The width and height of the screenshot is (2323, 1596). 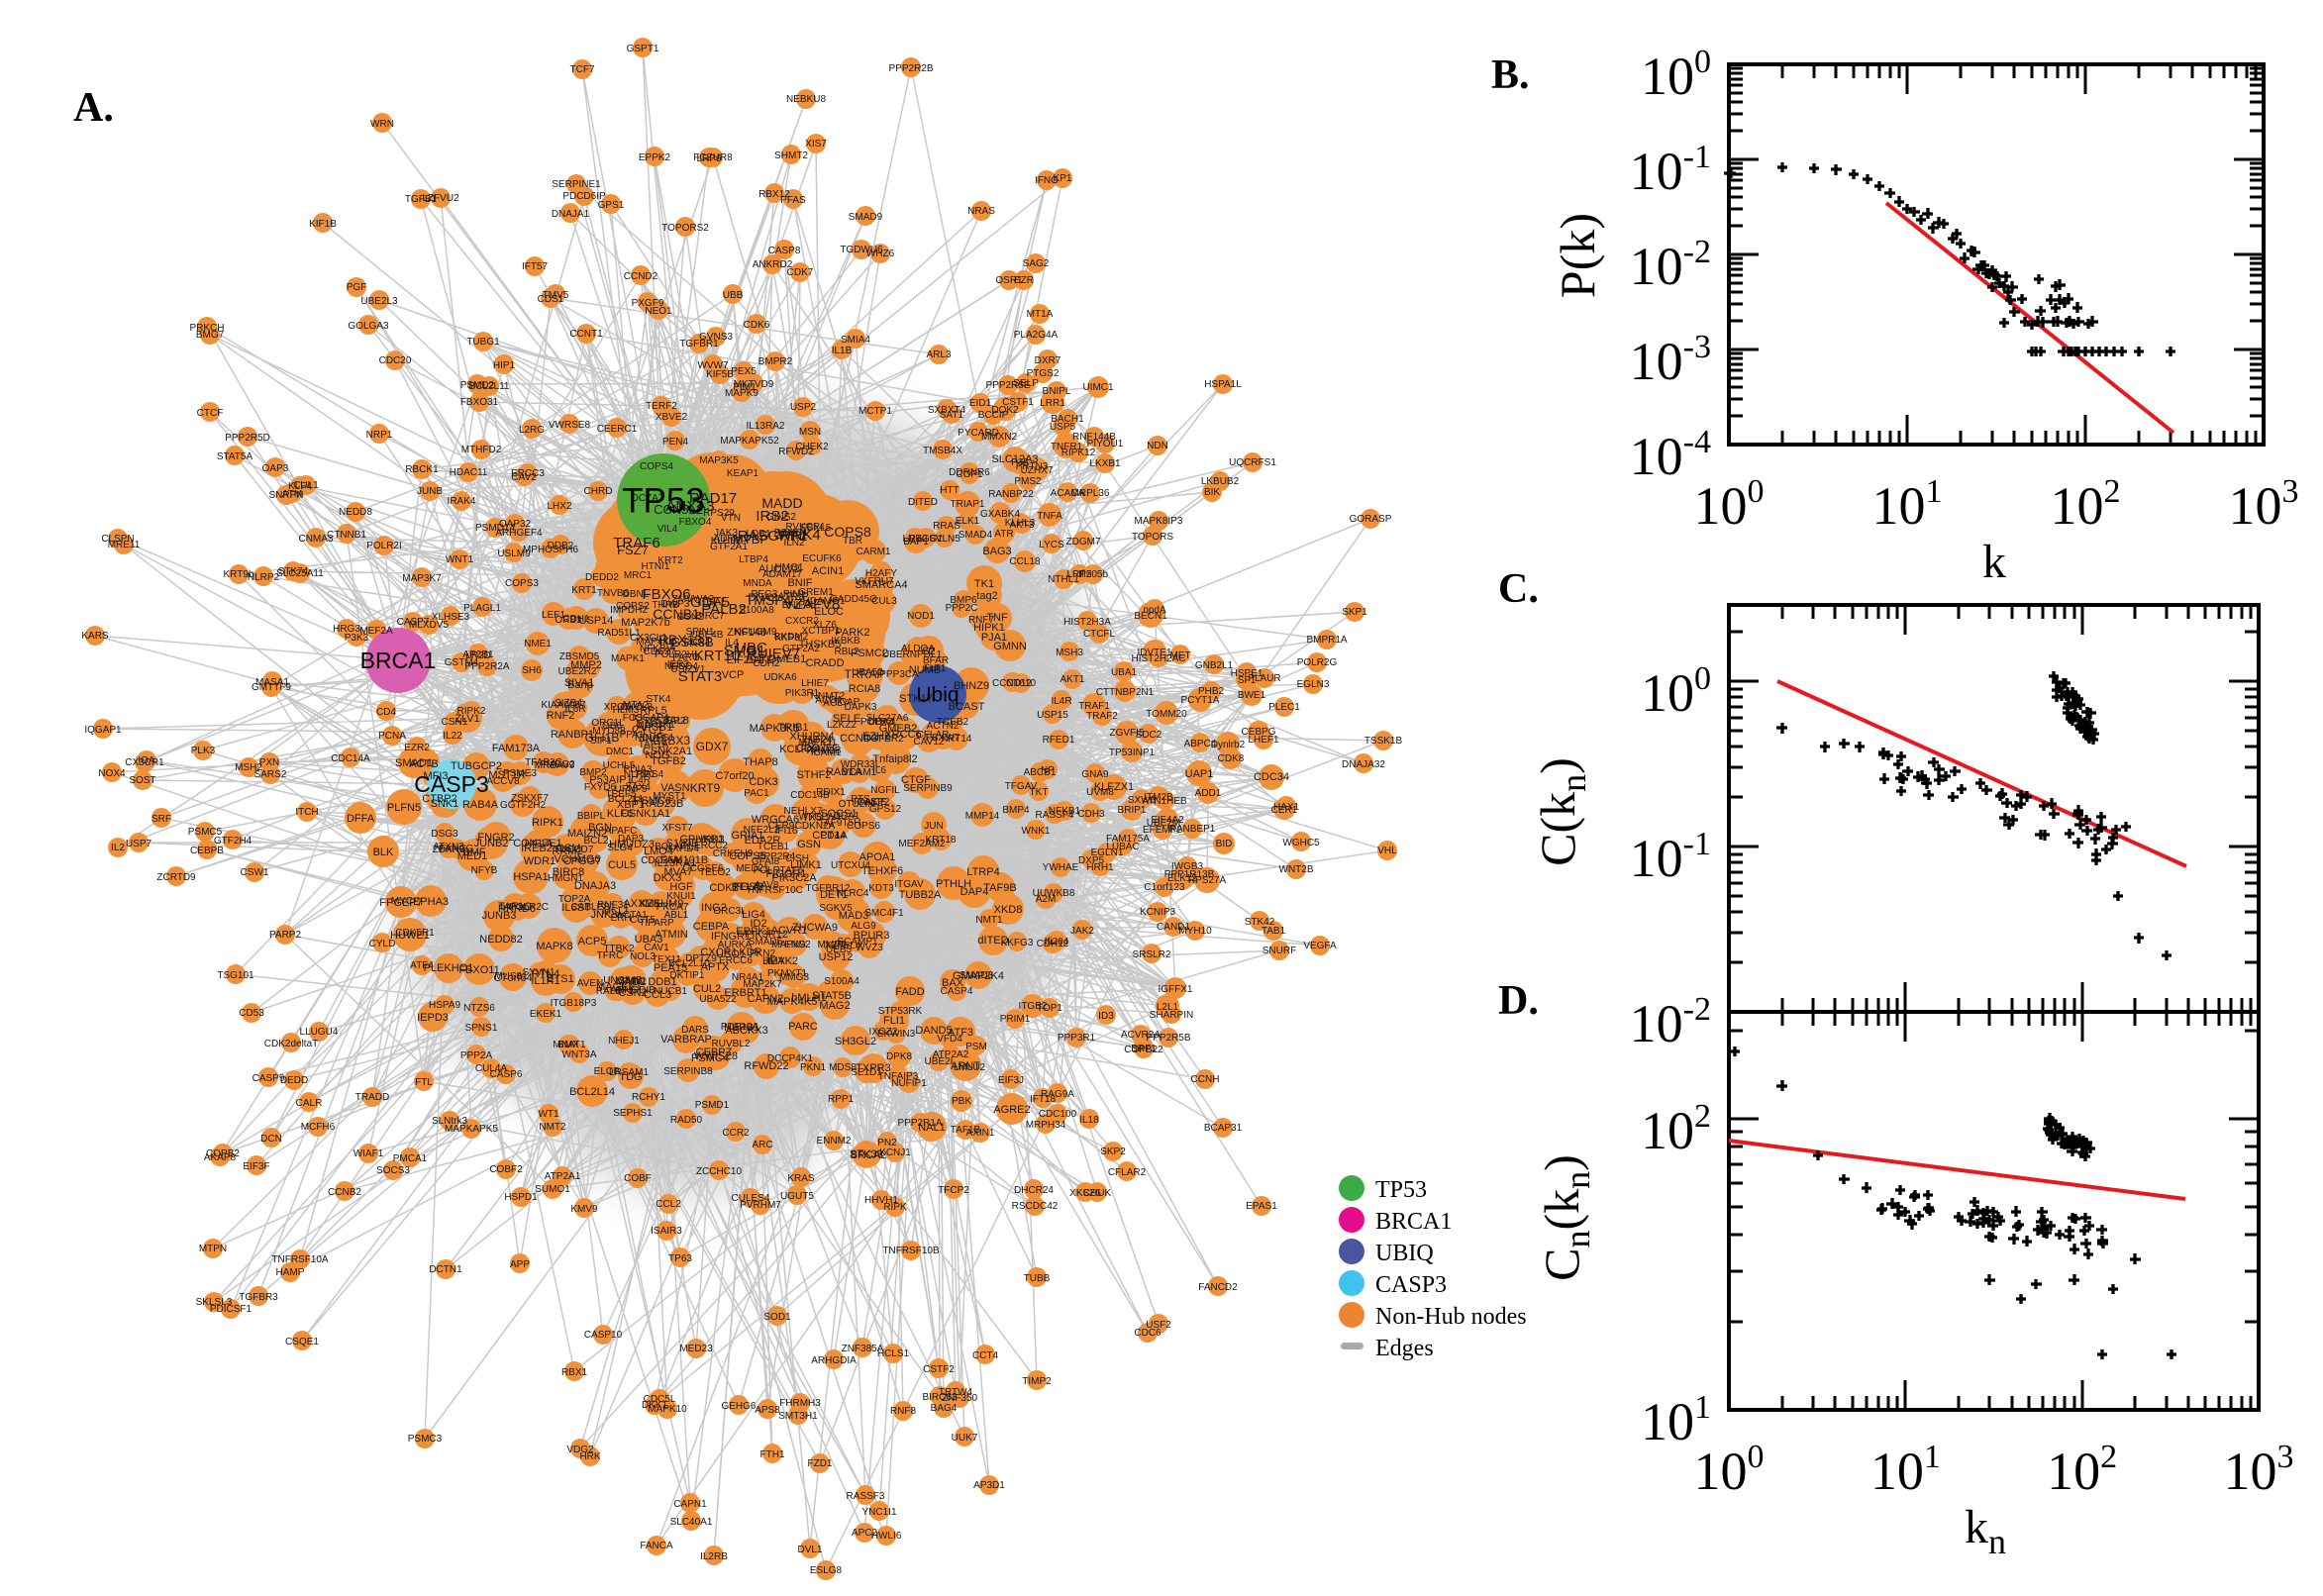 I want to click on svg-text: PAC1, so click(x=756, y=793).